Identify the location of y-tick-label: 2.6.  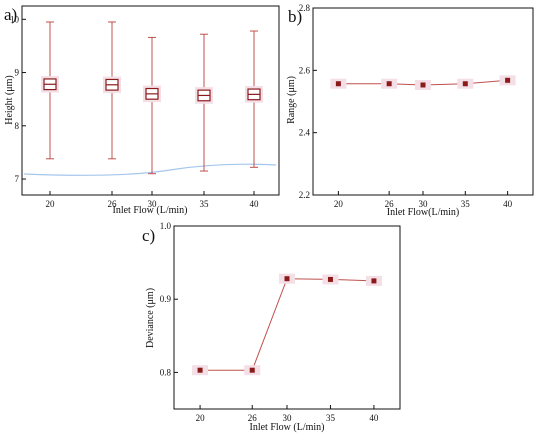
(305, 70).